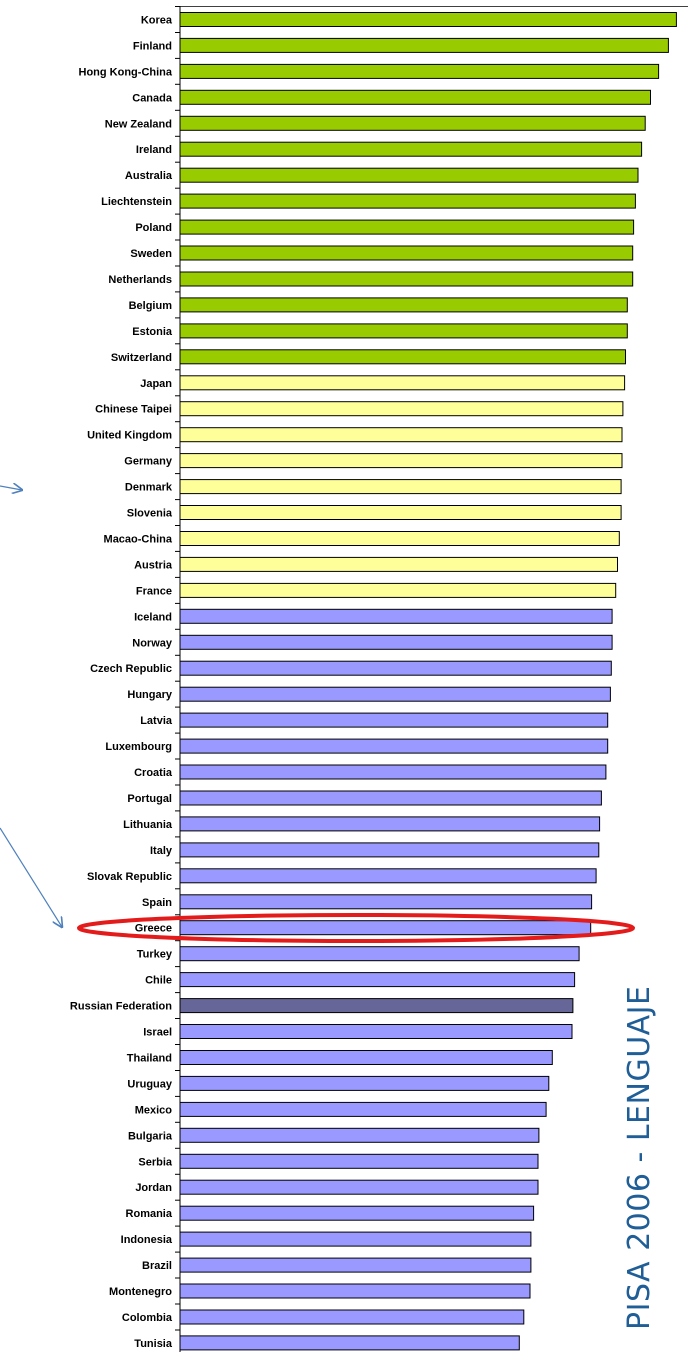 The image size is (688, 1352). Describe the element at coordinates (396, 642) in the screenshot. I see `bar-norway` at that location.